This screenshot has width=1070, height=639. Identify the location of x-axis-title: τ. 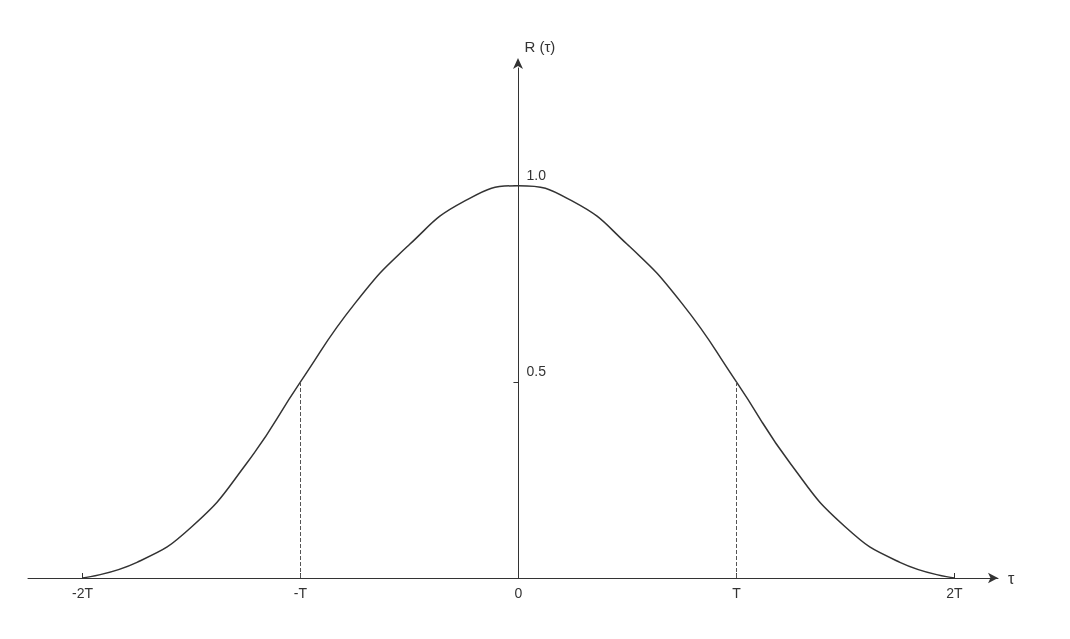
(1011, 578).